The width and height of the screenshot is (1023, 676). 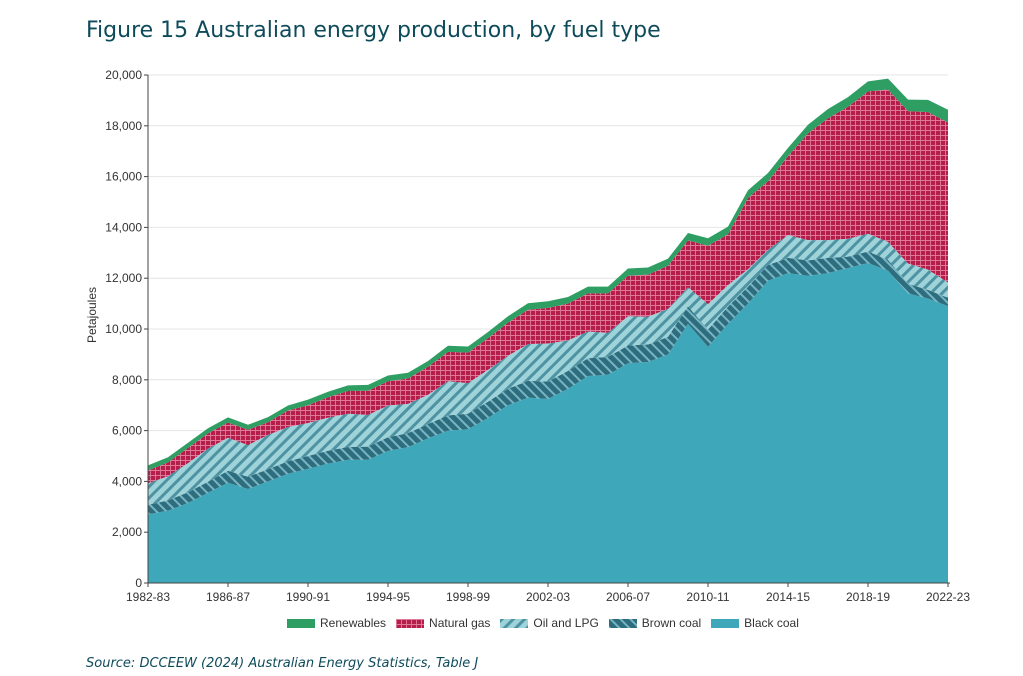 What do you see at coordinates (725, 623) in the screenshot?
I see `legend-swatch-black-coal` at bounding box center [725, 623].